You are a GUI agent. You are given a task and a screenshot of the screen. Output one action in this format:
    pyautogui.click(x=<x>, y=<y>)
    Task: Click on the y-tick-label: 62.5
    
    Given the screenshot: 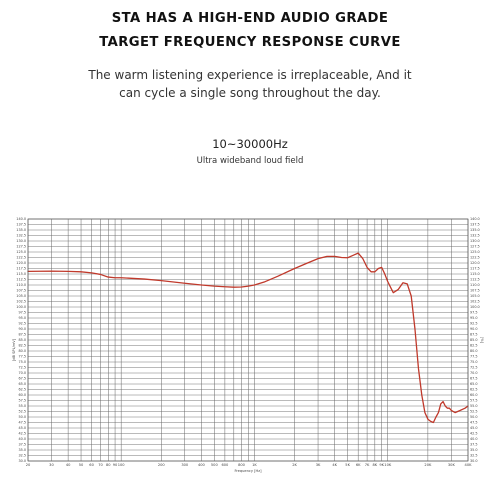 What is the action you would take?
    pyautogui.click(x=22, y=390)
    